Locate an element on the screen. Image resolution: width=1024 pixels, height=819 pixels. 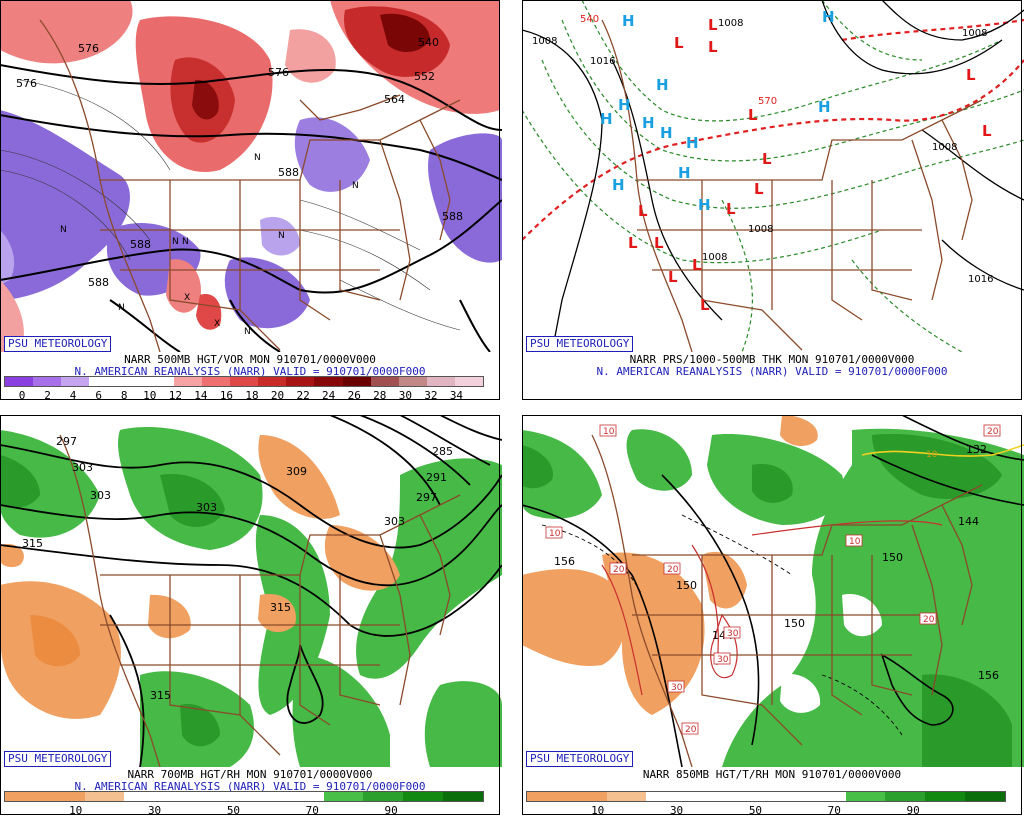
colorbar-label: 18 is located at coordinates (252, 395).